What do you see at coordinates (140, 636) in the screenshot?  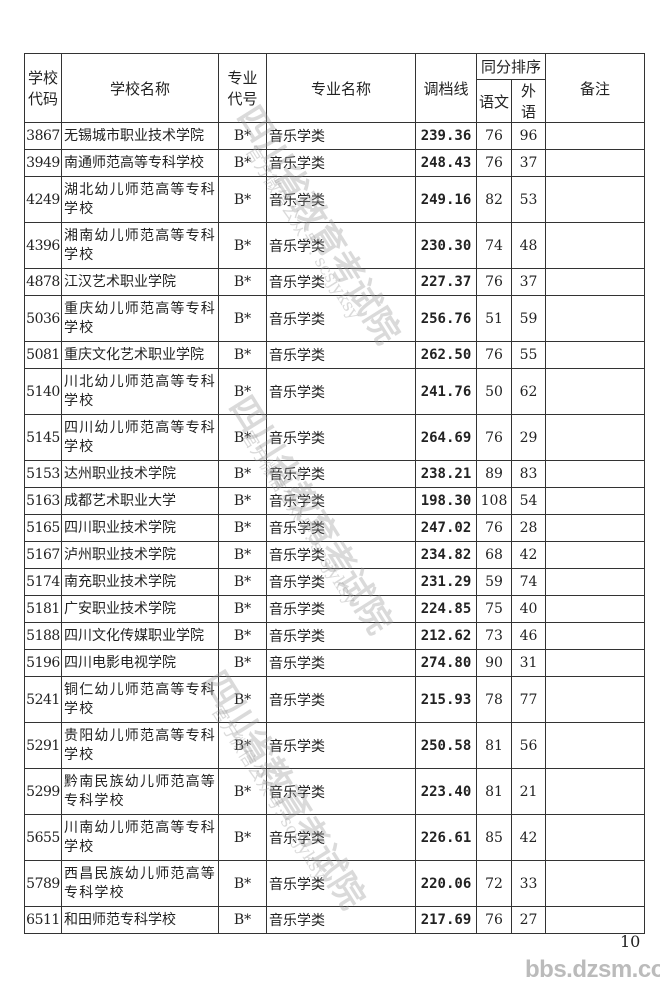 I see `school-name-cell: 四川文化传媒职业学院` at bounding box center [140, 636].